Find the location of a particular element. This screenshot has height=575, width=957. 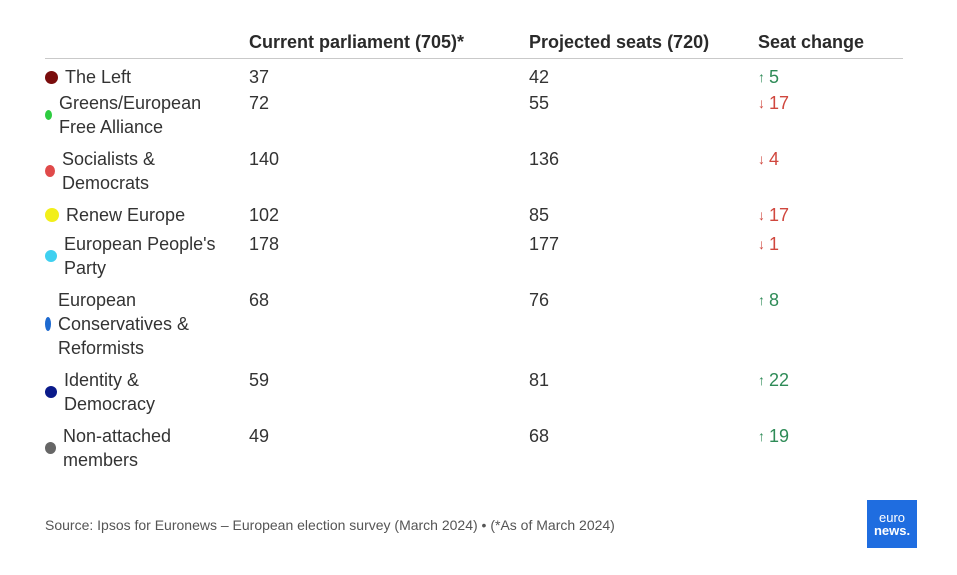

projected-seats: 42 is located at coordinates (539, 77).